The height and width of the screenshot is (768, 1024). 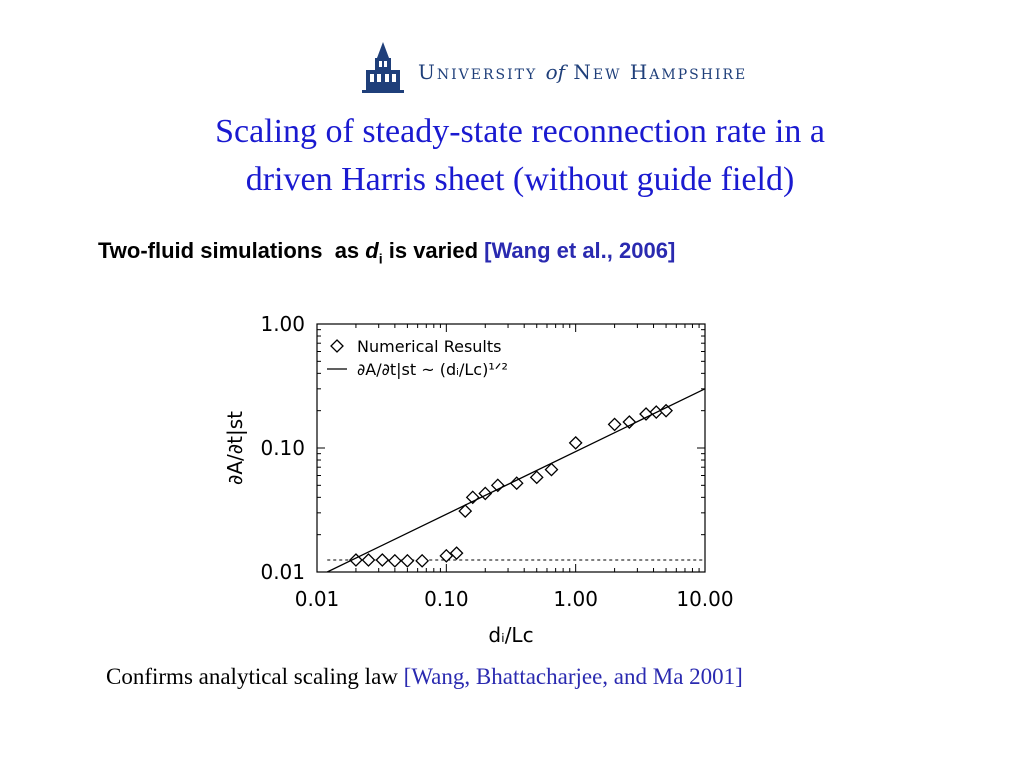 I want to click on footer-reference: [Wang, Bhattacharjee, and Ma 2001], so click(x=573, y=676).